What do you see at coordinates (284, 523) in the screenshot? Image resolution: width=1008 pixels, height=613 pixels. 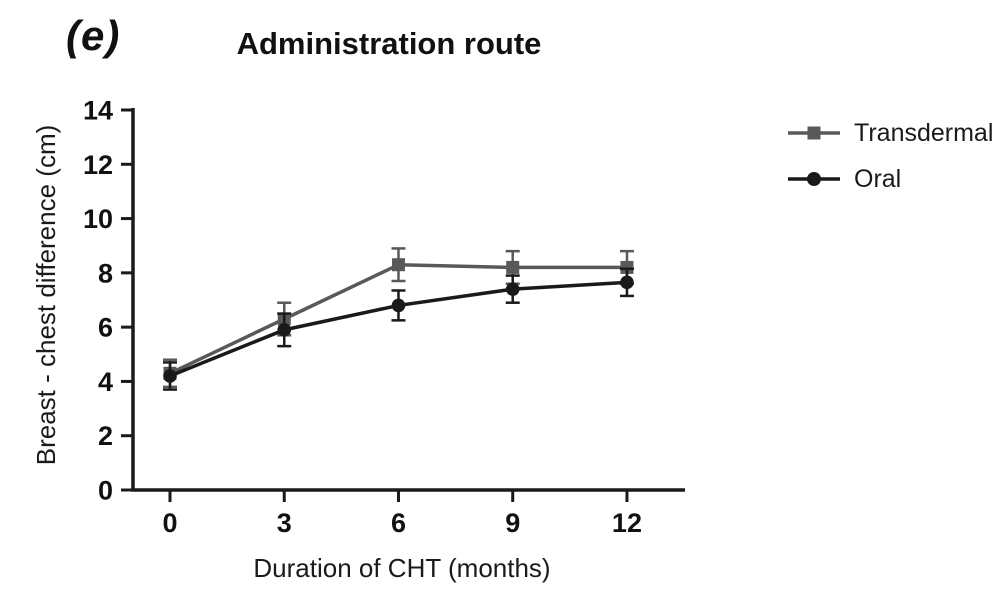 I see `x-tick-label: 3` at bounding box center [284, 523].